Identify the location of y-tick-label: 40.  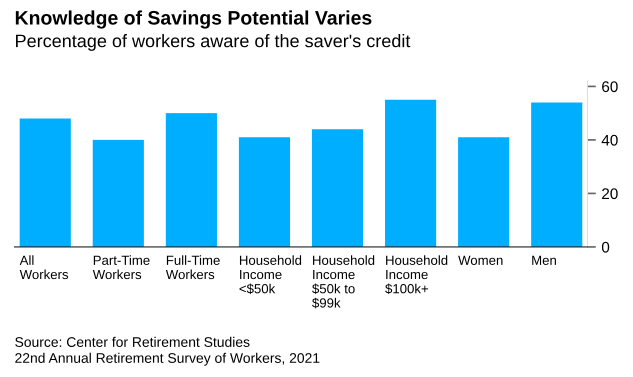
(610, 140).